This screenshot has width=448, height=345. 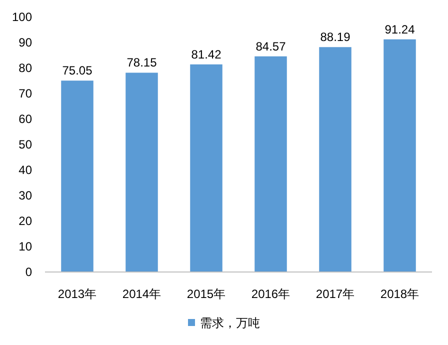 What do you see at coordinates (28, 272) in the screenshot?
I see `ytick: 0` at bounding box center [28, 272].